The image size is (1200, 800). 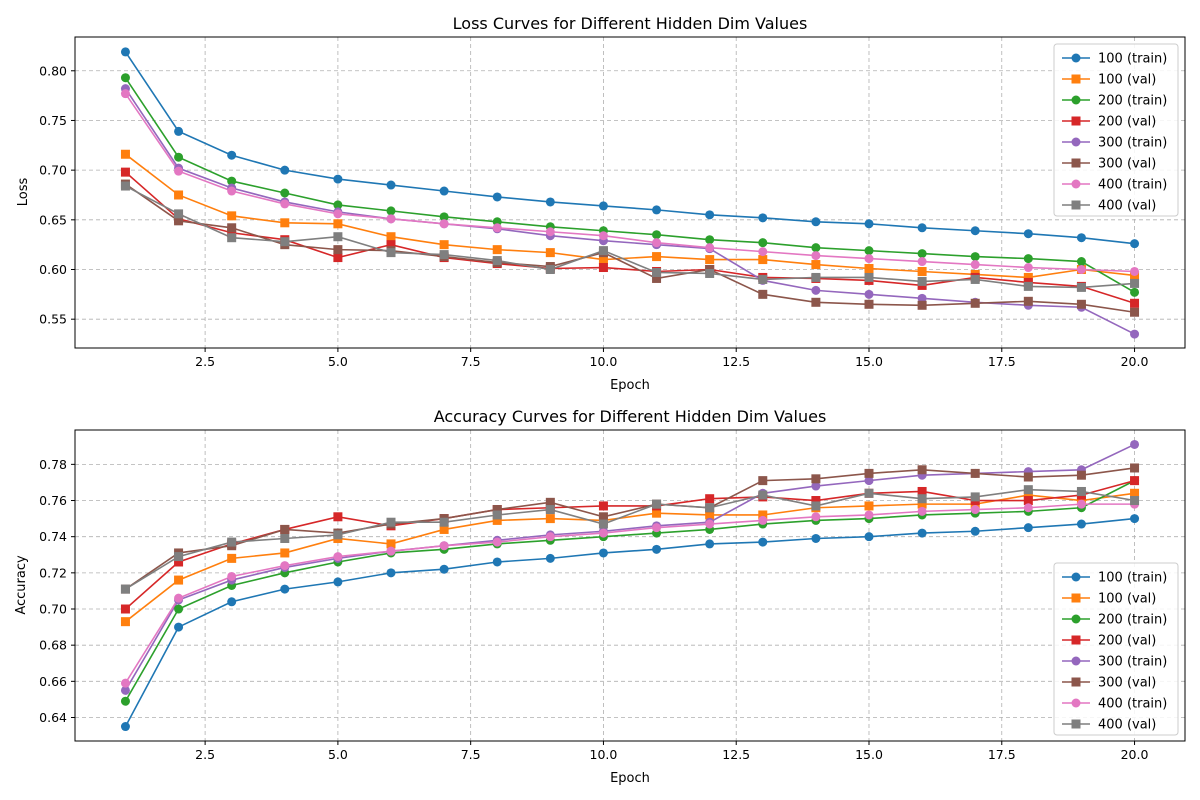 I want to click on accuracy-legend-marker-200-val, so click(x=1076, y=640).